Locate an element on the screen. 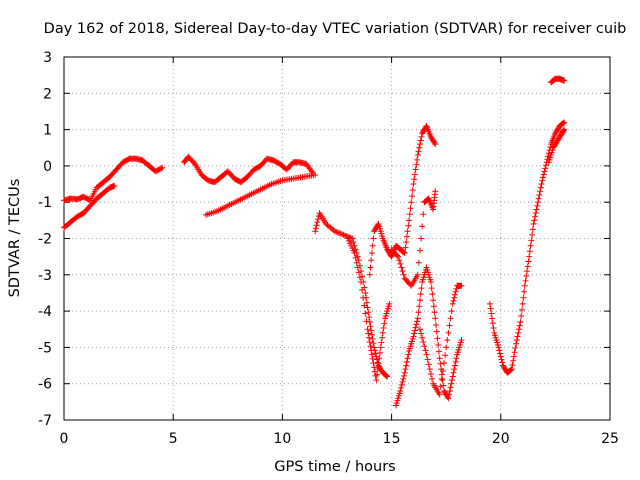 This screenshot has width=640, height=480. x-tick-label: 0 is located at coordinates (64, 439).